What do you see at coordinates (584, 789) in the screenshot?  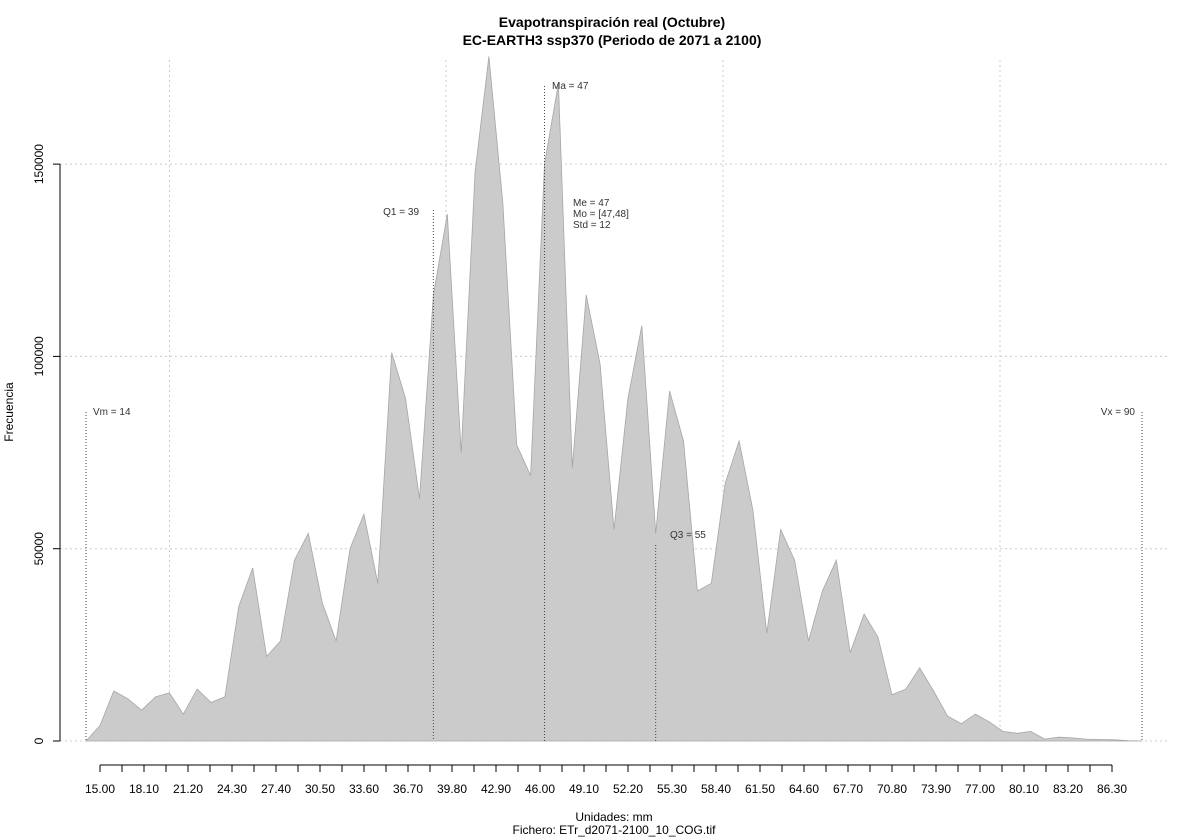 I see `x-tick-label: 49.10` at bounding box center [584, 789].